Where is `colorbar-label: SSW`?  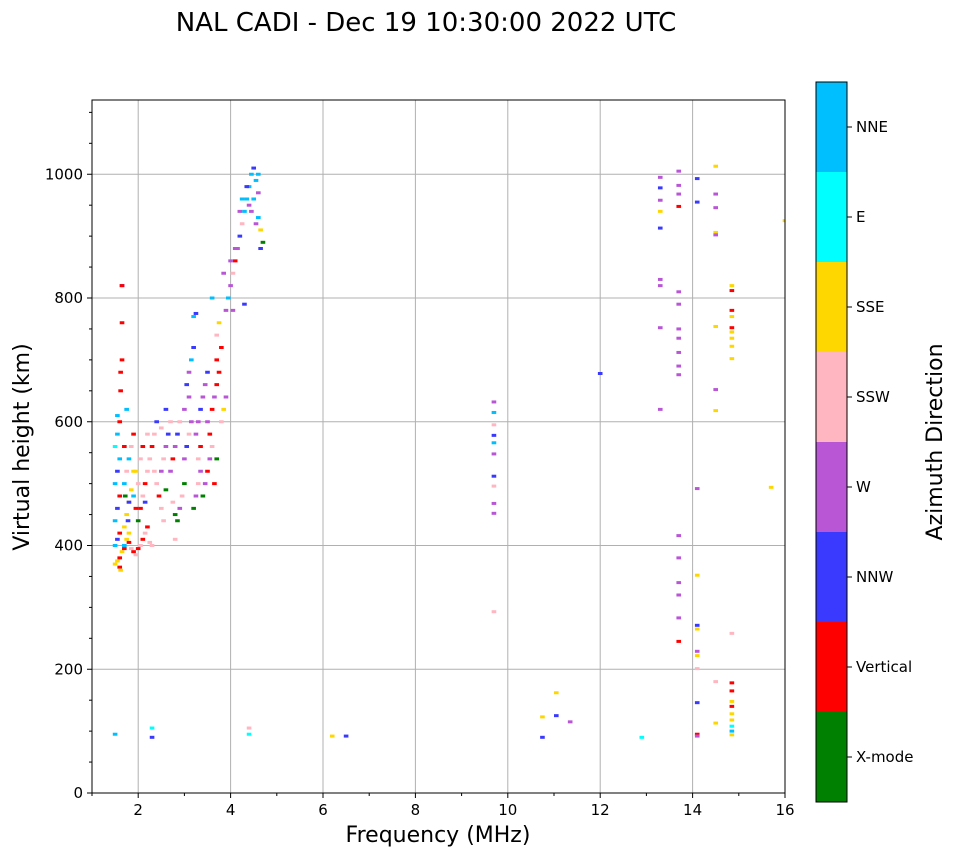 colorbar-label: SSW is located at coordinates (873, 397).